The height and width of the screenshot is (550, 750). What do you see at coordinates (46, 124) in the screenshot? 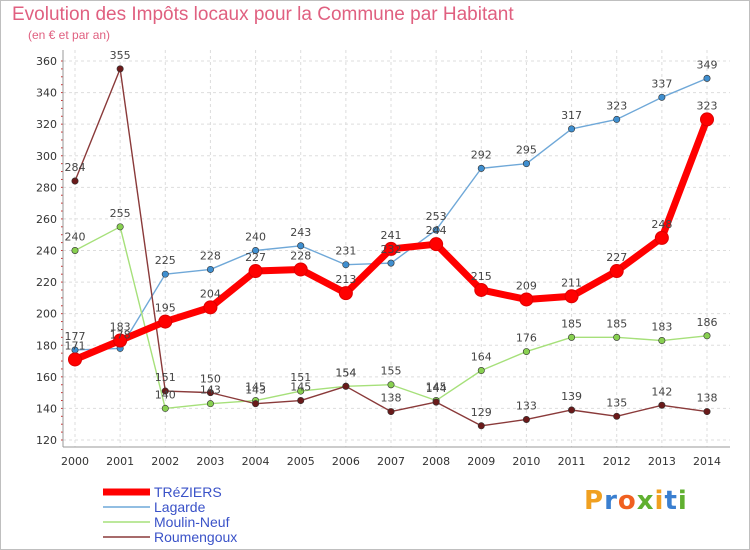
I see `y-tick-label: 320` at bounding box center [46, 124].